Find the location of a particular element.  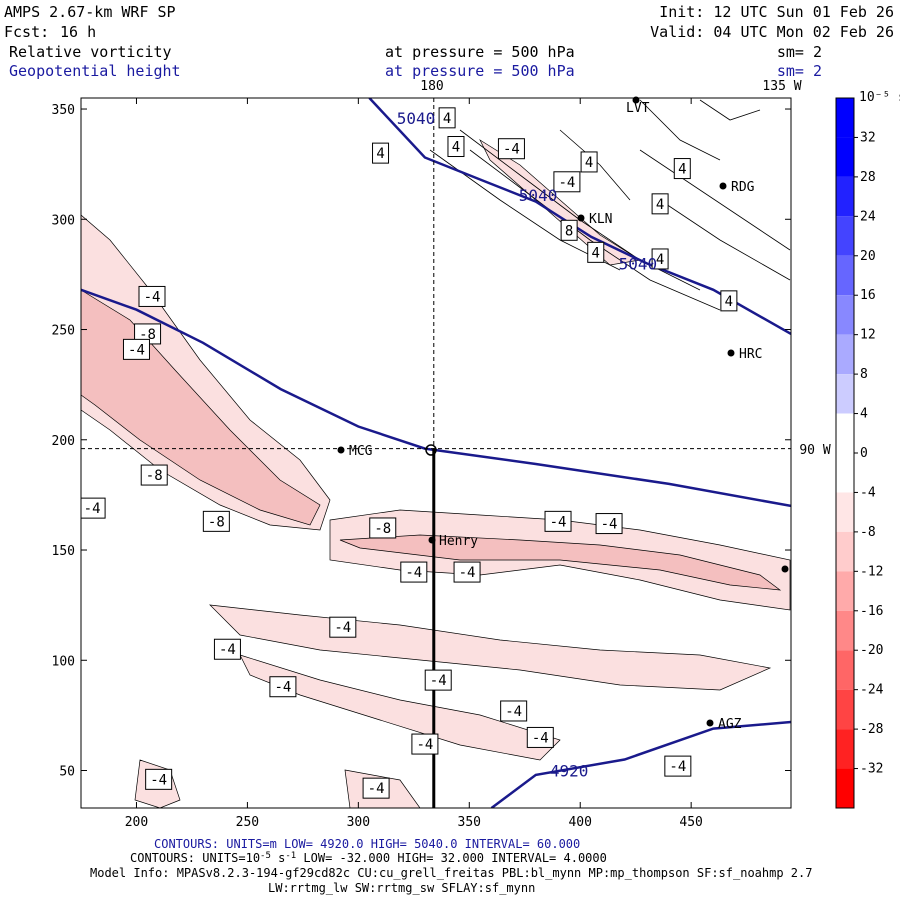

colorbar-label: 4 is located at coordinates (864, 414).